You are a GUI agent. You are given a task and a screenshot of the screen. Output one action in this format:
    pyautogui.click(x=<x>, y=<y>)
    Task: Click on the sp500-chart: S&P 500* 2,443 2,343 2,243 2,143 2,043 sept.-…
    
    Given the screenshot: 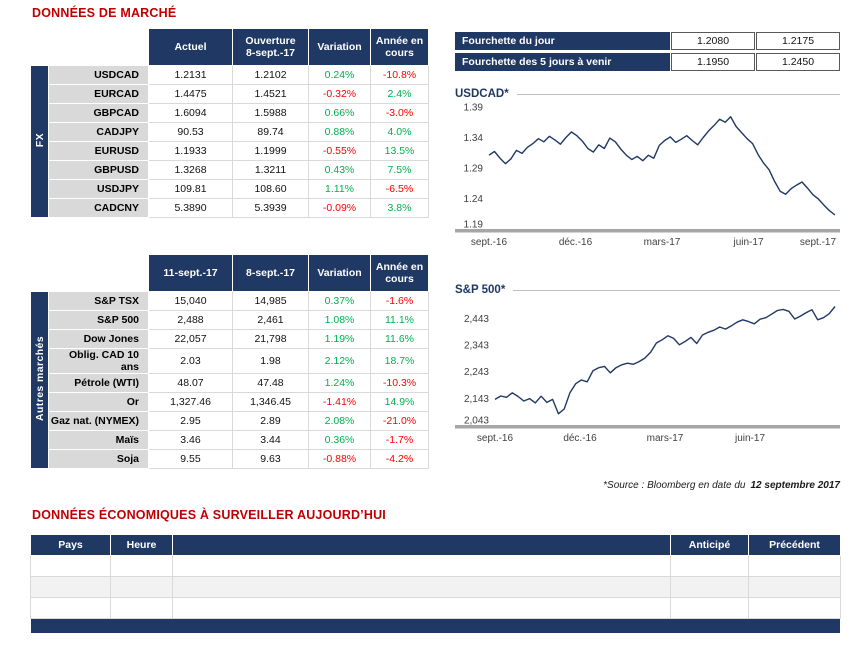 What is the action you would take?
    pyautogui.click(x=647, y=368)
    